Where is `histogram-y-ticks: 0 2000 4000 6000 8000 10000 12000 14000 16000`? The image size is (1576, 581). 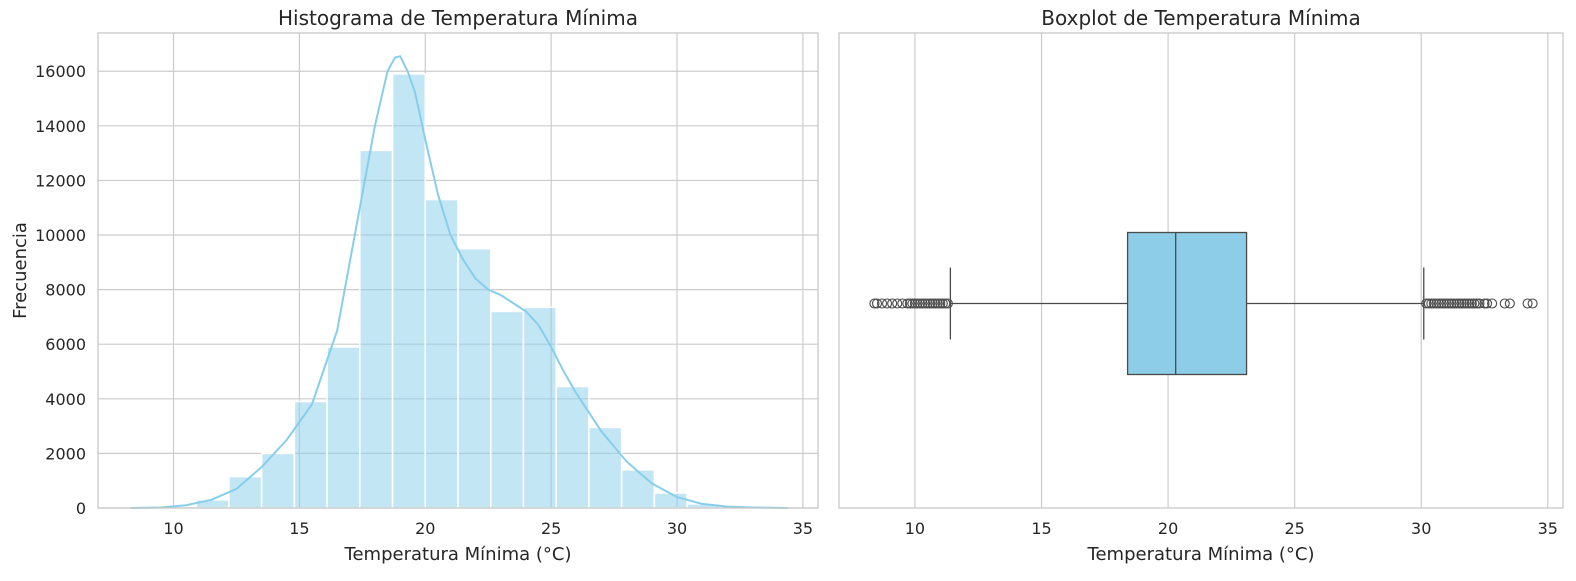
histogram-y-ticks: 0 2000 4000 6000 8000 10000 12000 14000 16000 is located at coordinates (60, 290).